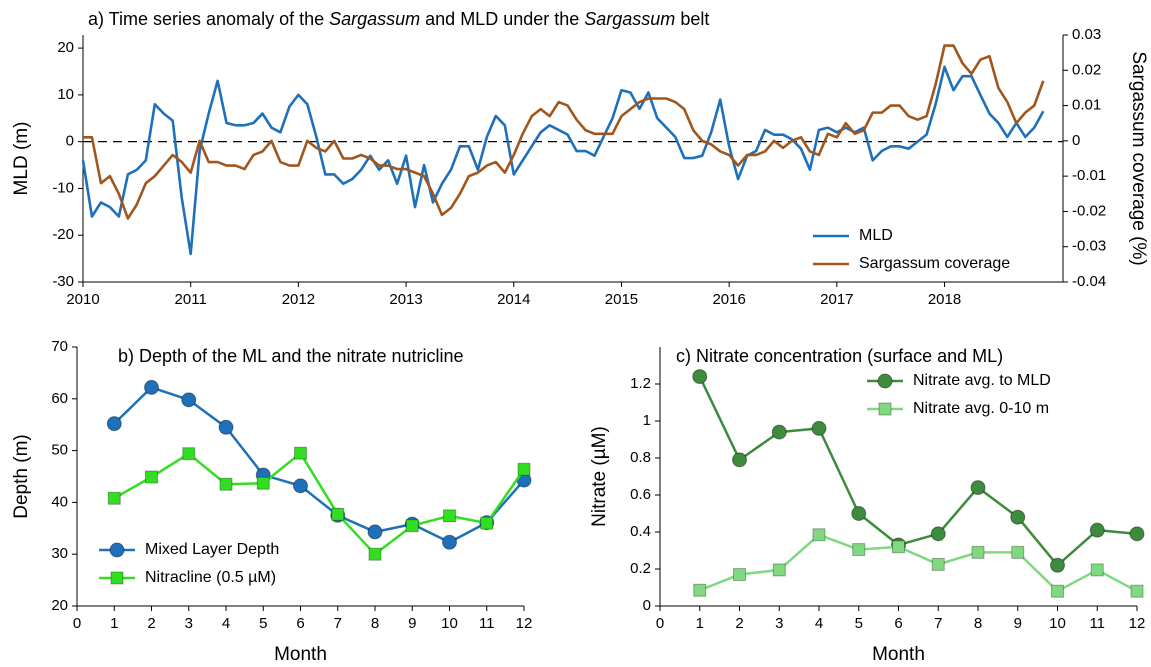 This screenshot has height=667, width=1151. What do you see at coordinates (298, 299) in the screenshot?
I see `x-tick-label: 2012` at bounding box center [298, 299].